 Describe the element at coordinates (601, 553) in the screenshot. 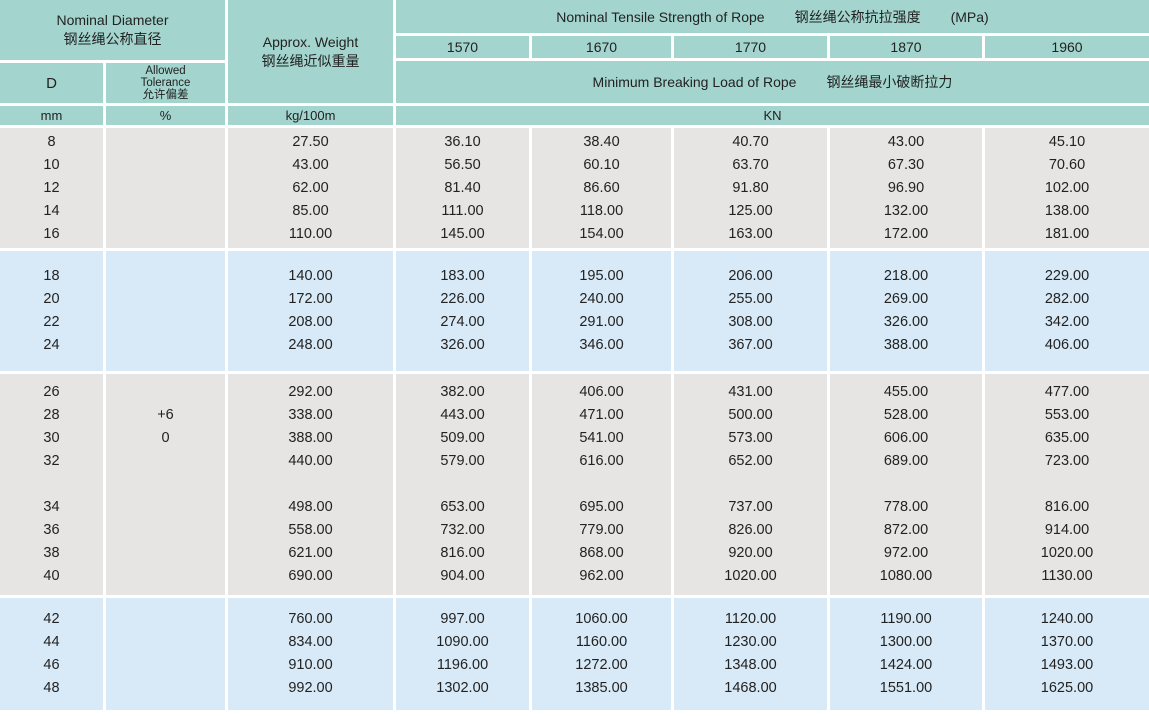

I see `load-cell-1670: 868.00` at that location.